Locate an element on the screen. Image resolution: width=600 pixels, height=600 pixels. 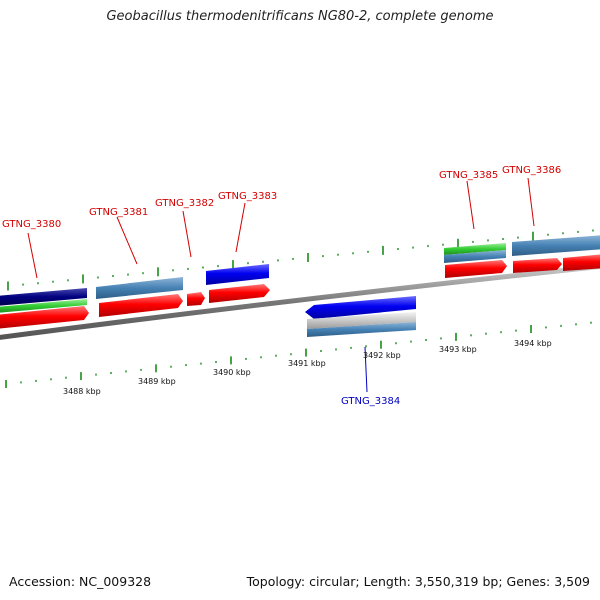
position-label: 3494 kbp is located at coordinates (533, 343).